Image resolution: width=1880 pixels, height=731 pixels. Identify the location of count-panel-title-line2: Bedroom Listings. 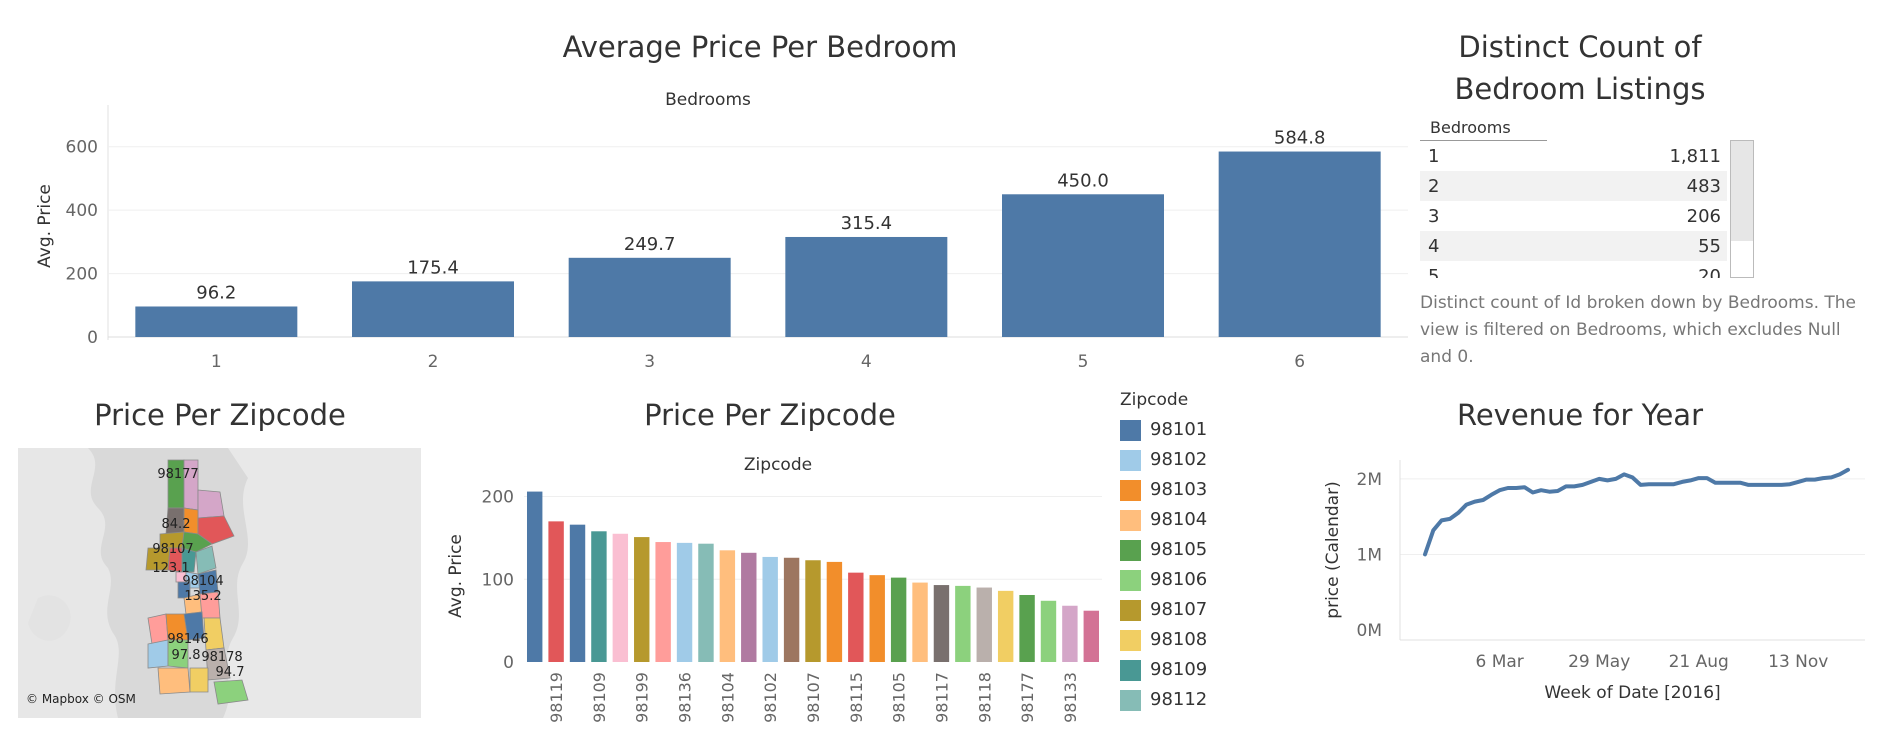
(1580, 89).